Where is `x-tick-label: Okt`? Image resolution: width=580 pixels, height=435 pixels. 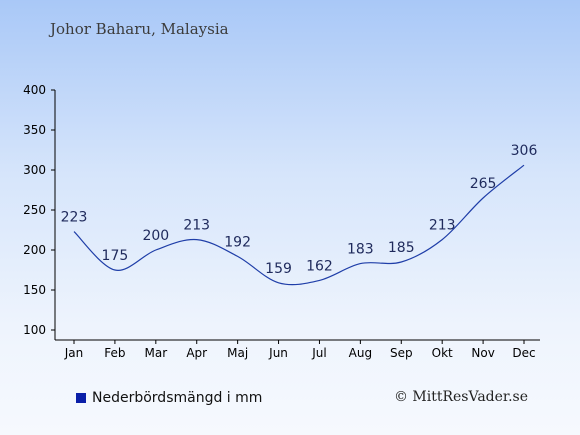 x-tick-label: Okt is located at coordinates (442, 353).